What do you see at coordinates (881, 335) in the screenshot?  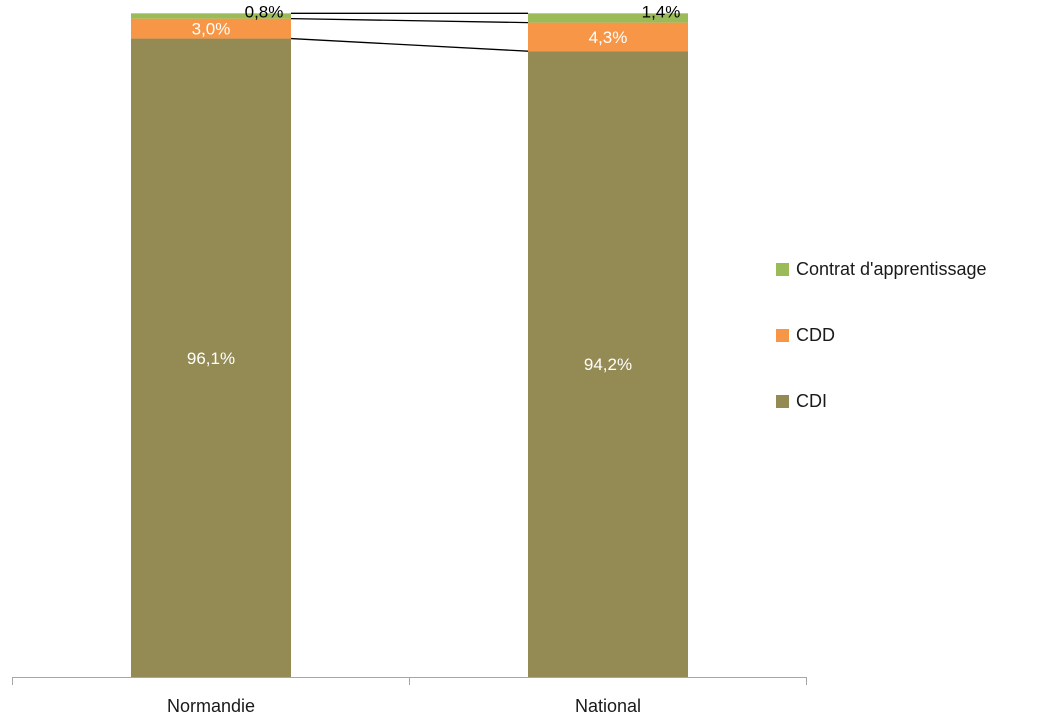 I see `legend-item-cdd: CDD` at bounding box center [881, 335].